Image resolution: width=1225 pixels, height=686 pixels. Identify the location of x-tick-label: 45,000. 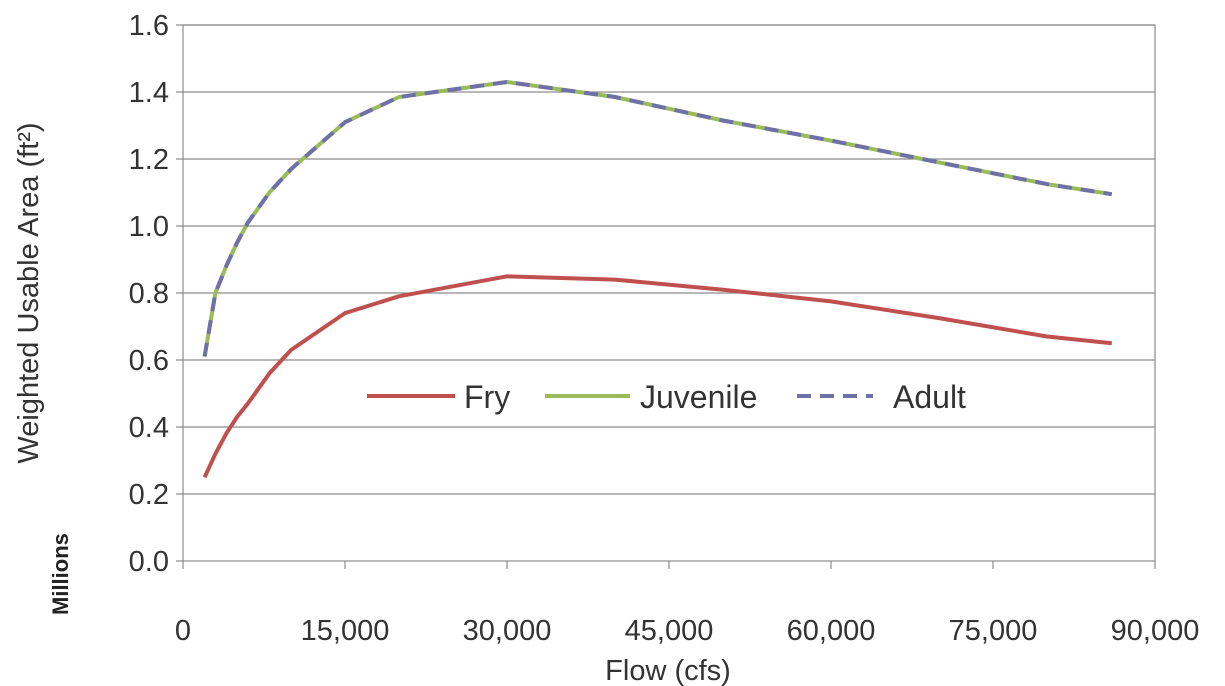
(669, 631).